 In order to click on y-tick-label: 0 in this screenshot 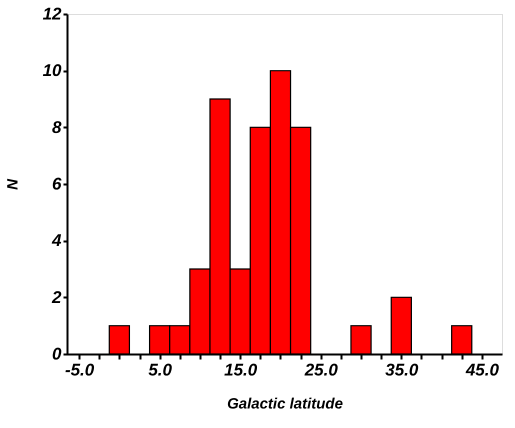, I will do `click(57, 354)`.